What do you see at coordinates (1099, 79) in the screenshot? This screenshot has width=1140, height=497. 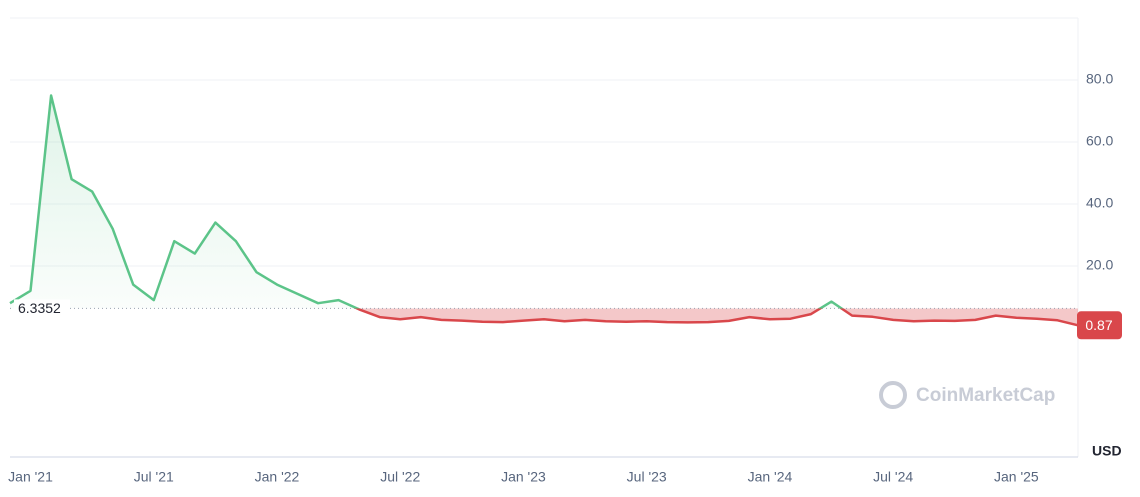 I see `y-tick-label: 80.0` at bounding box center [1099, 79].